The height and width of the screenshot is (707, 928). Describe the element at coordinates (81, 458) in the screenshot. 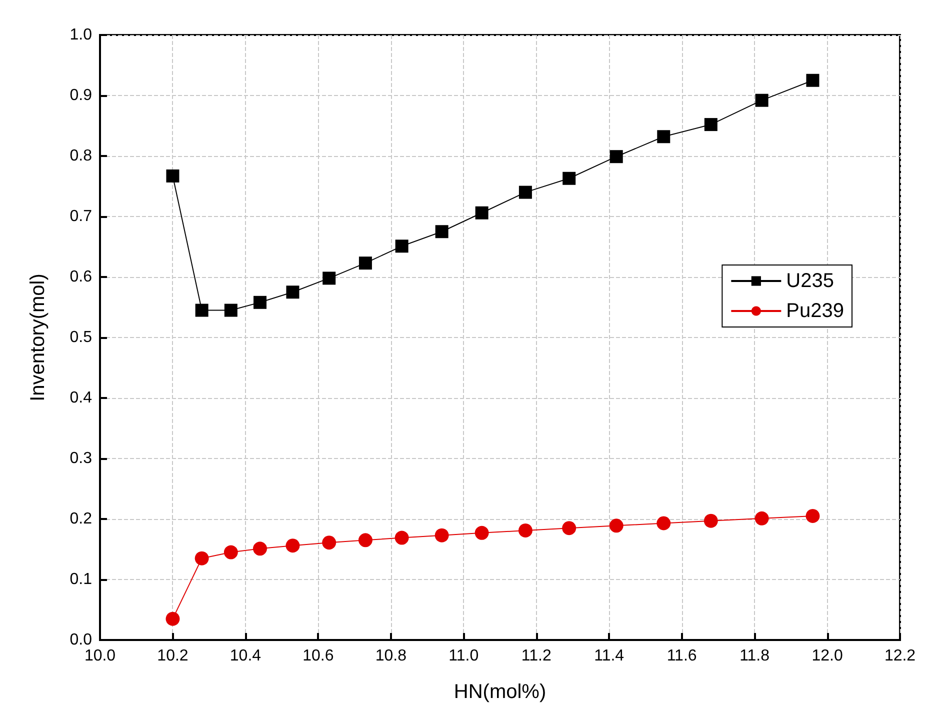

I see `y-tick-label: 0.3` at that location.